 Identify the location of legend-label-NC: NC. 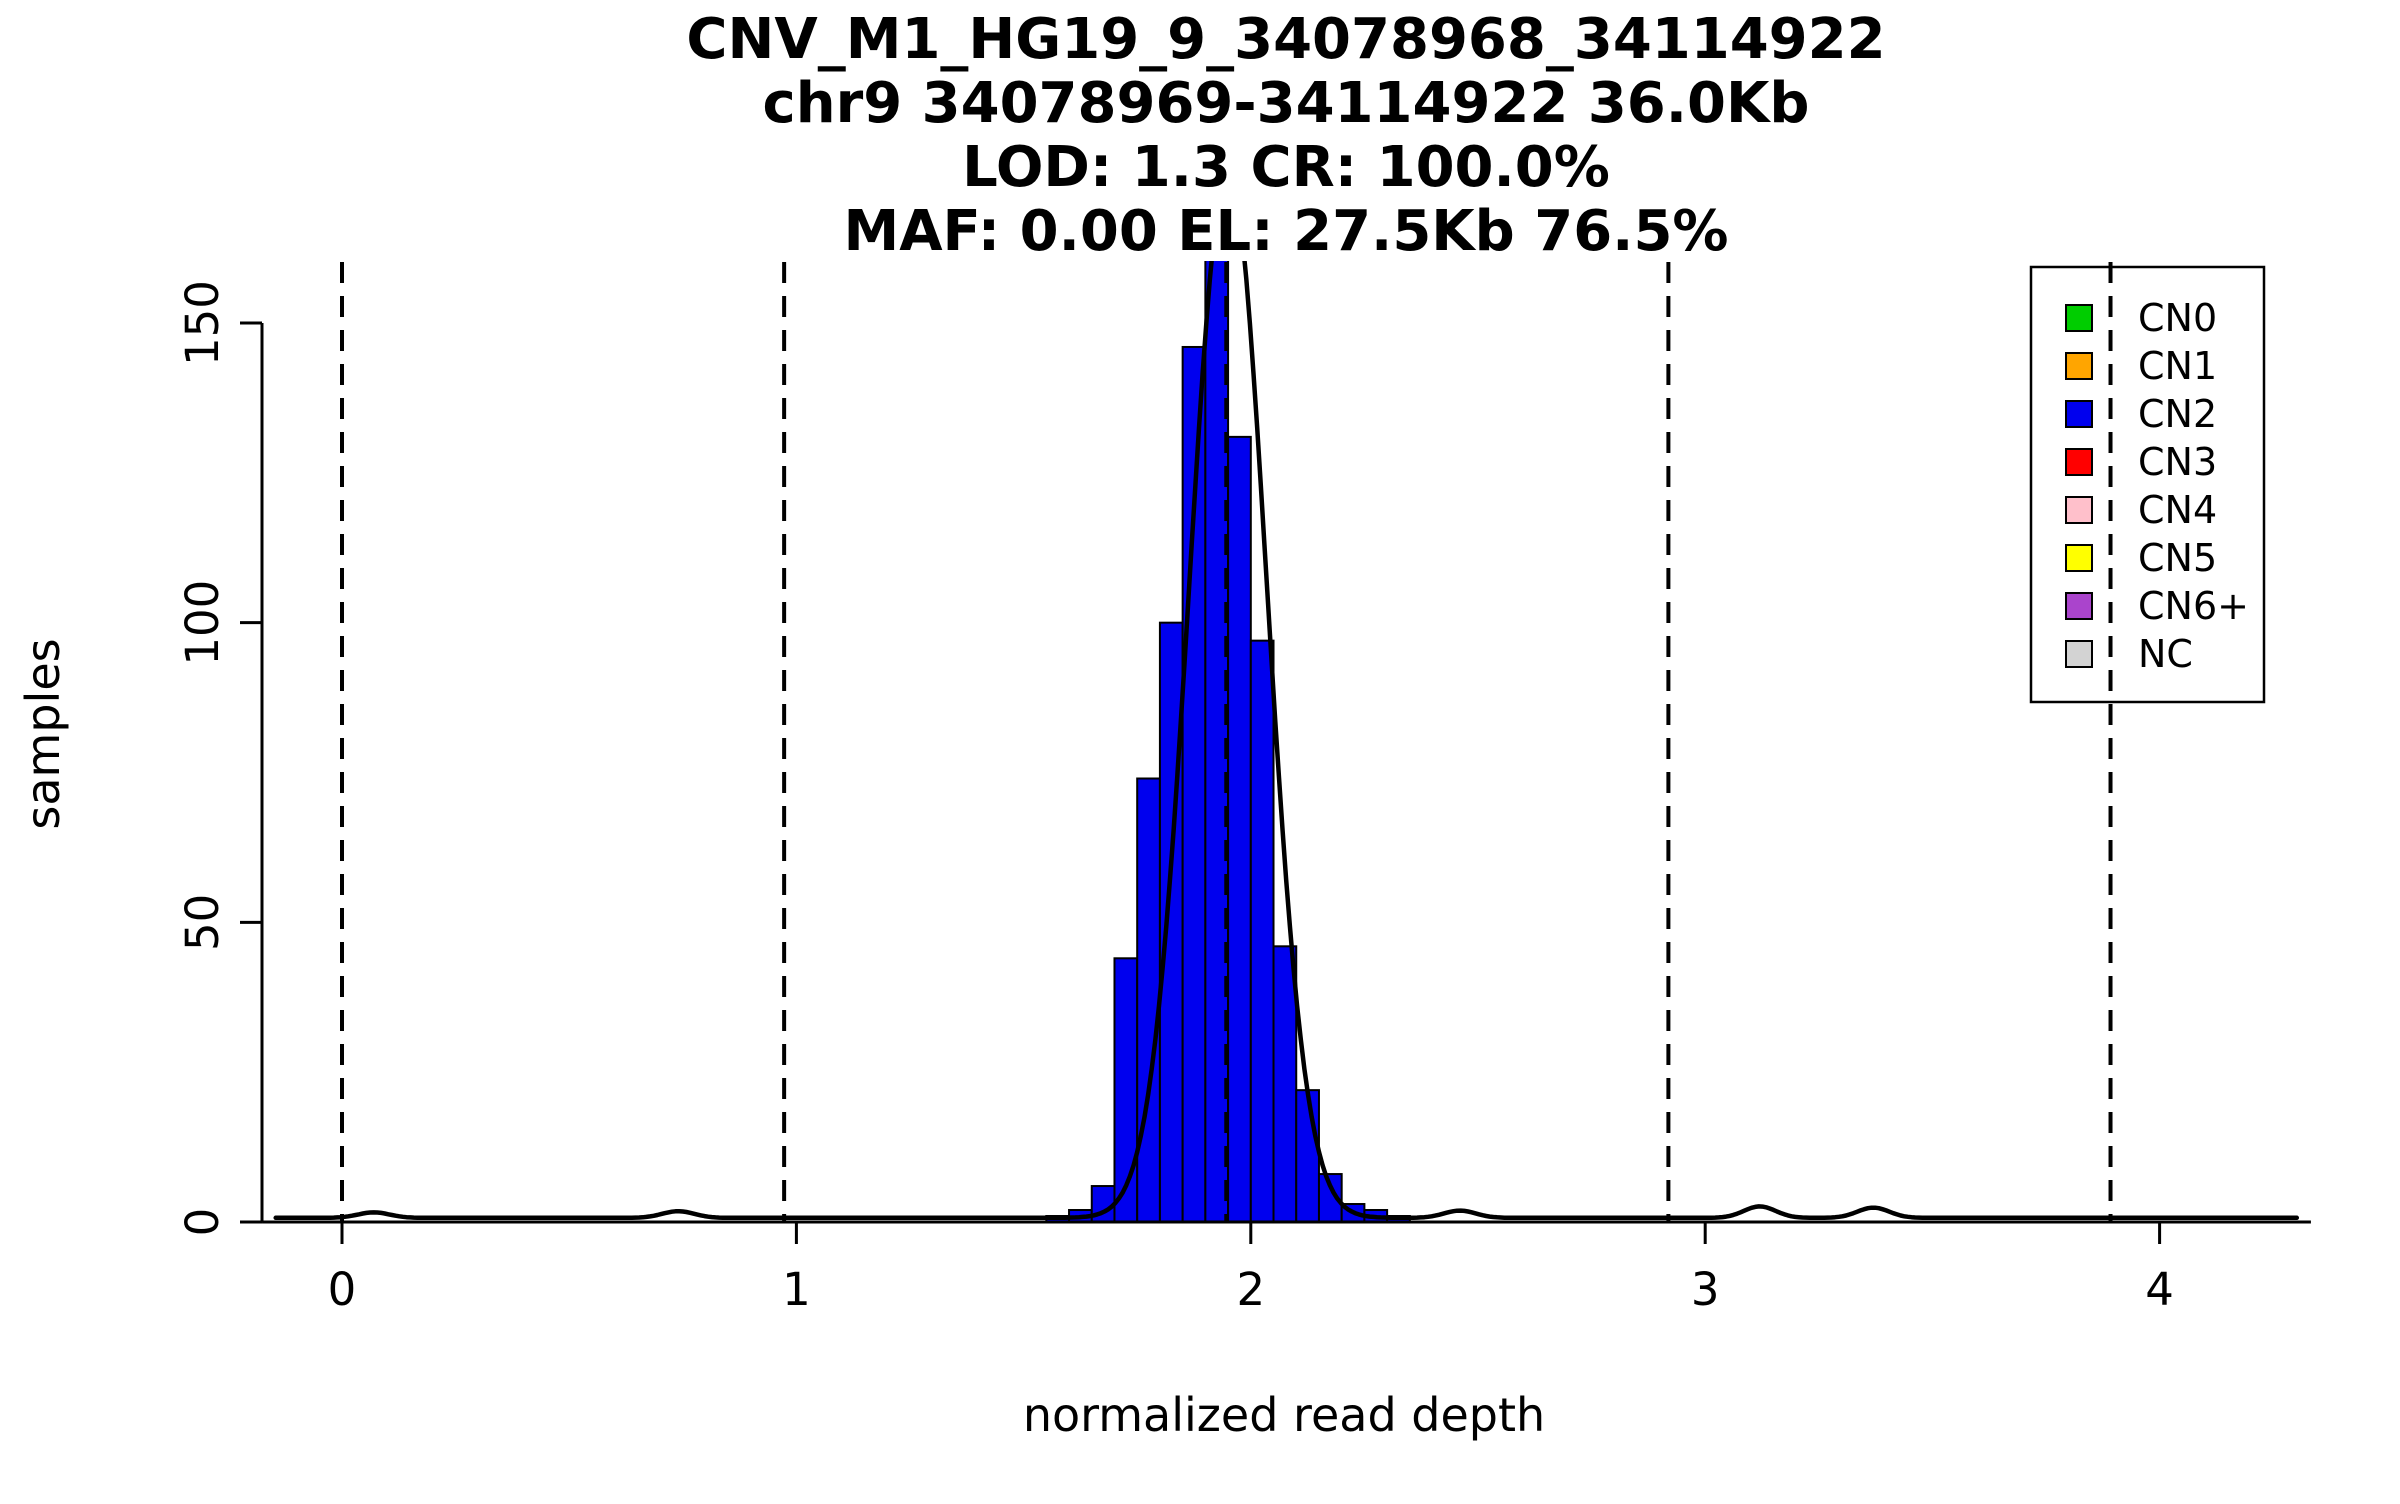
(2165, 654).